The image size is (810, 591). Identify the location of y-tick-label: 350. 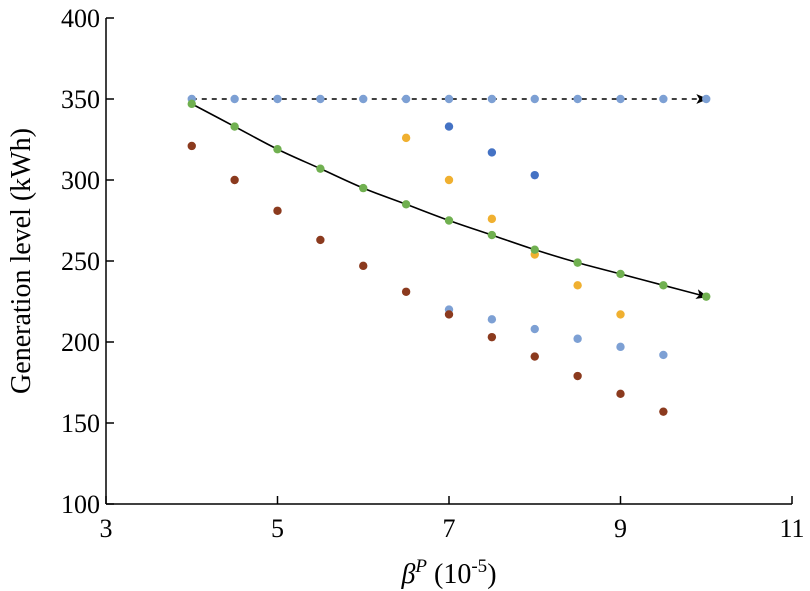
(80, 99).